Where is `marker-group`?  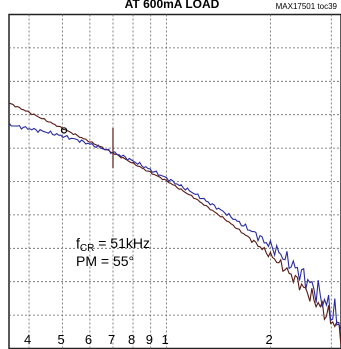 marker-group is located at coordinates (87, 148).